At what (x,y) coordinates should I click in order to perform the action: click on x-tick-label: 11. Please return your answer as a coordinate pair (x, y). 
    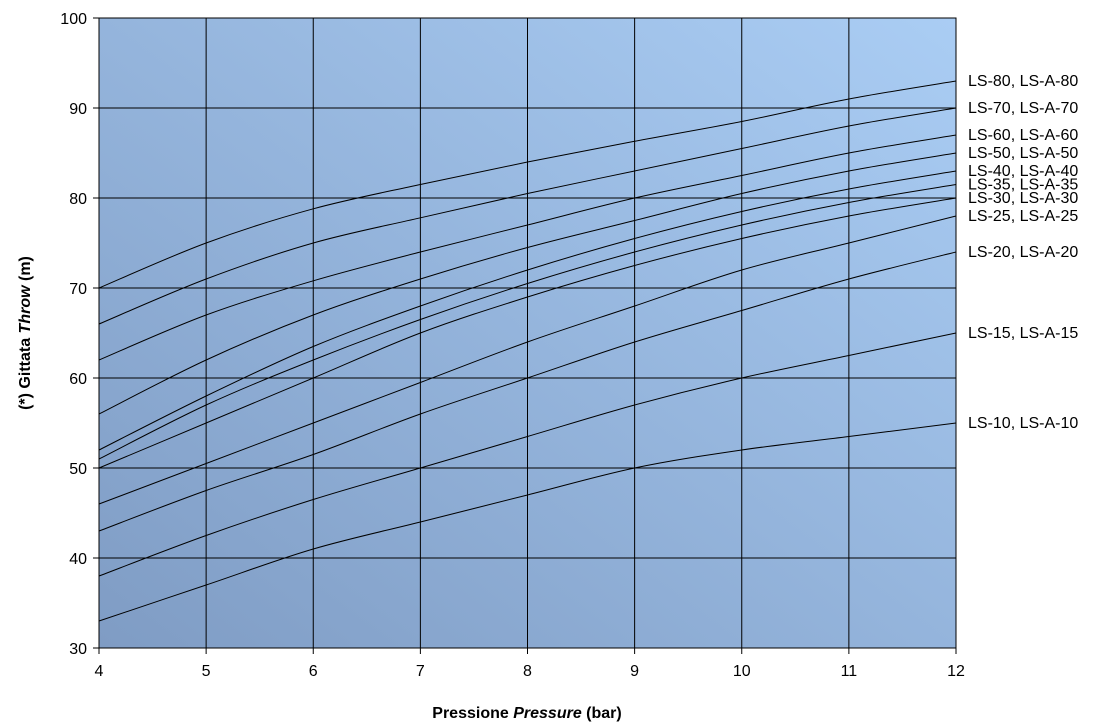
    Looking at the image, I should click on (849, 671).